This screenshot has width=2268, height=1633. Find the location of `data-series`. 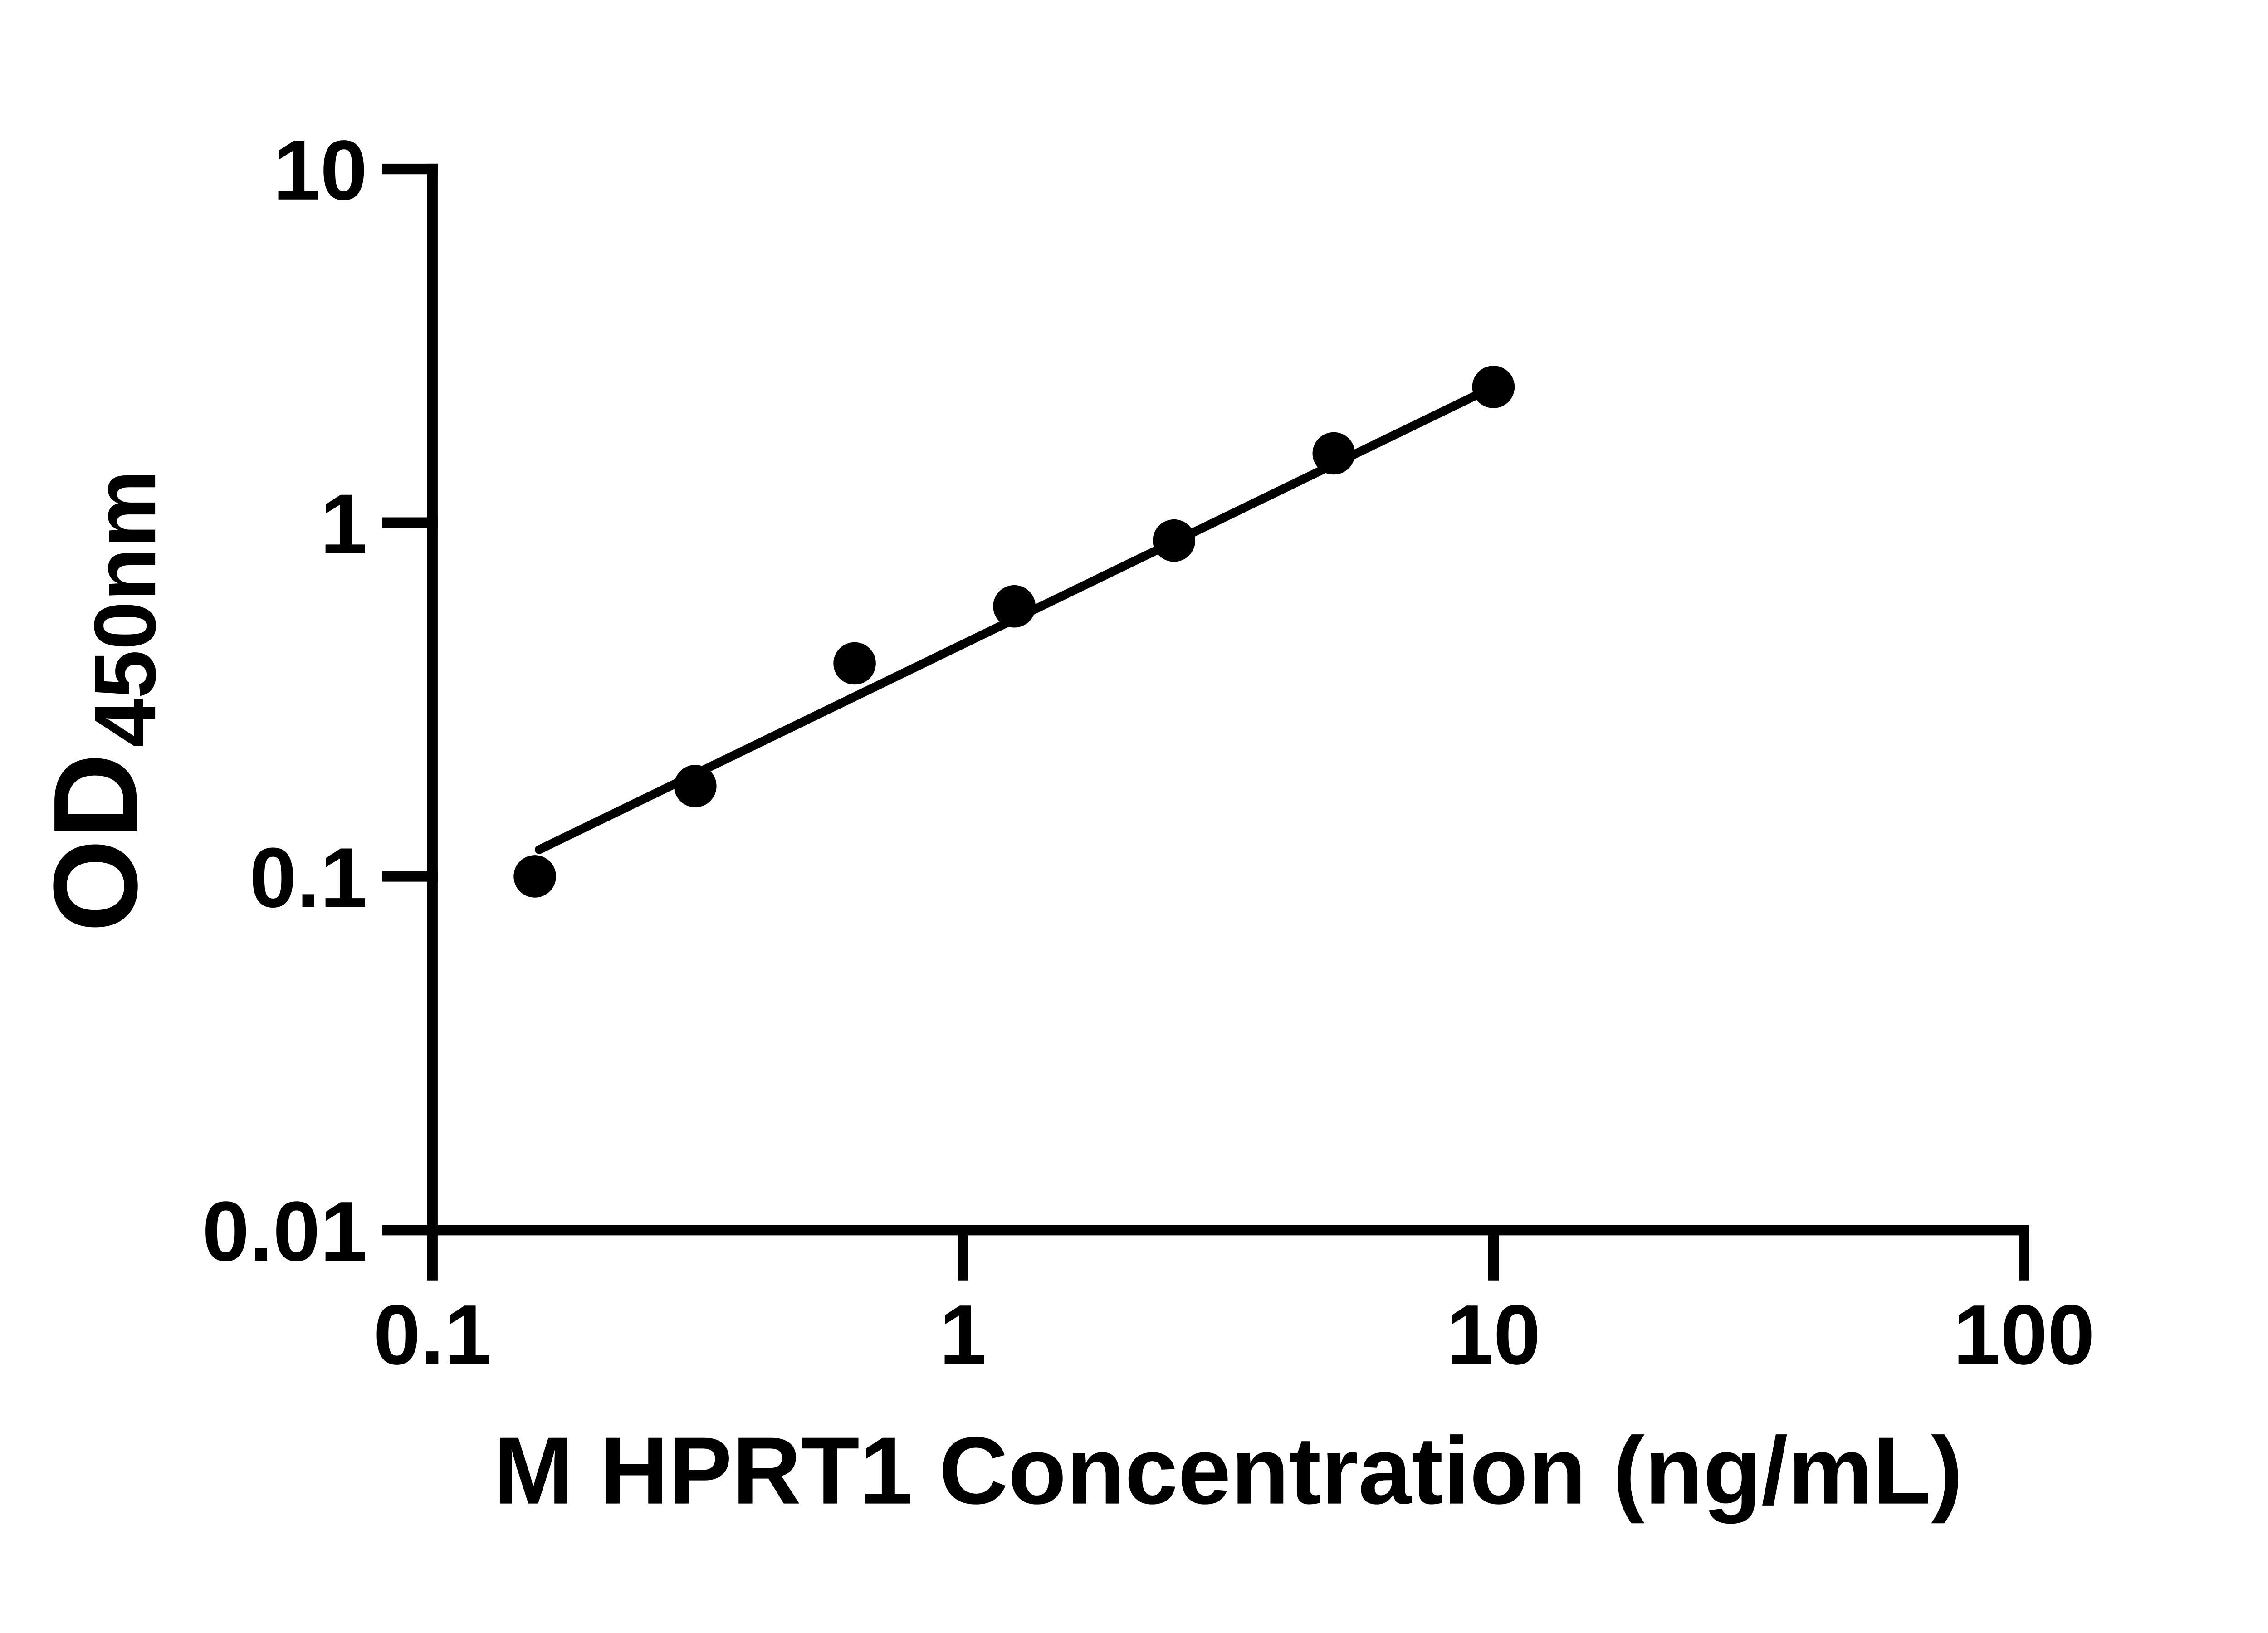

data-series is located at coordinates (1014, 632).